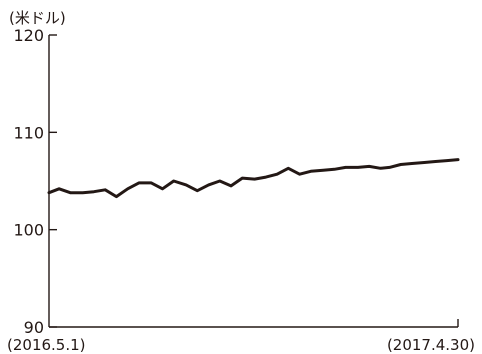  Describe the element at coordinates (35, 181) in the screenshot. I see `y-axis-ticks: 90 100 110 120` at that location.